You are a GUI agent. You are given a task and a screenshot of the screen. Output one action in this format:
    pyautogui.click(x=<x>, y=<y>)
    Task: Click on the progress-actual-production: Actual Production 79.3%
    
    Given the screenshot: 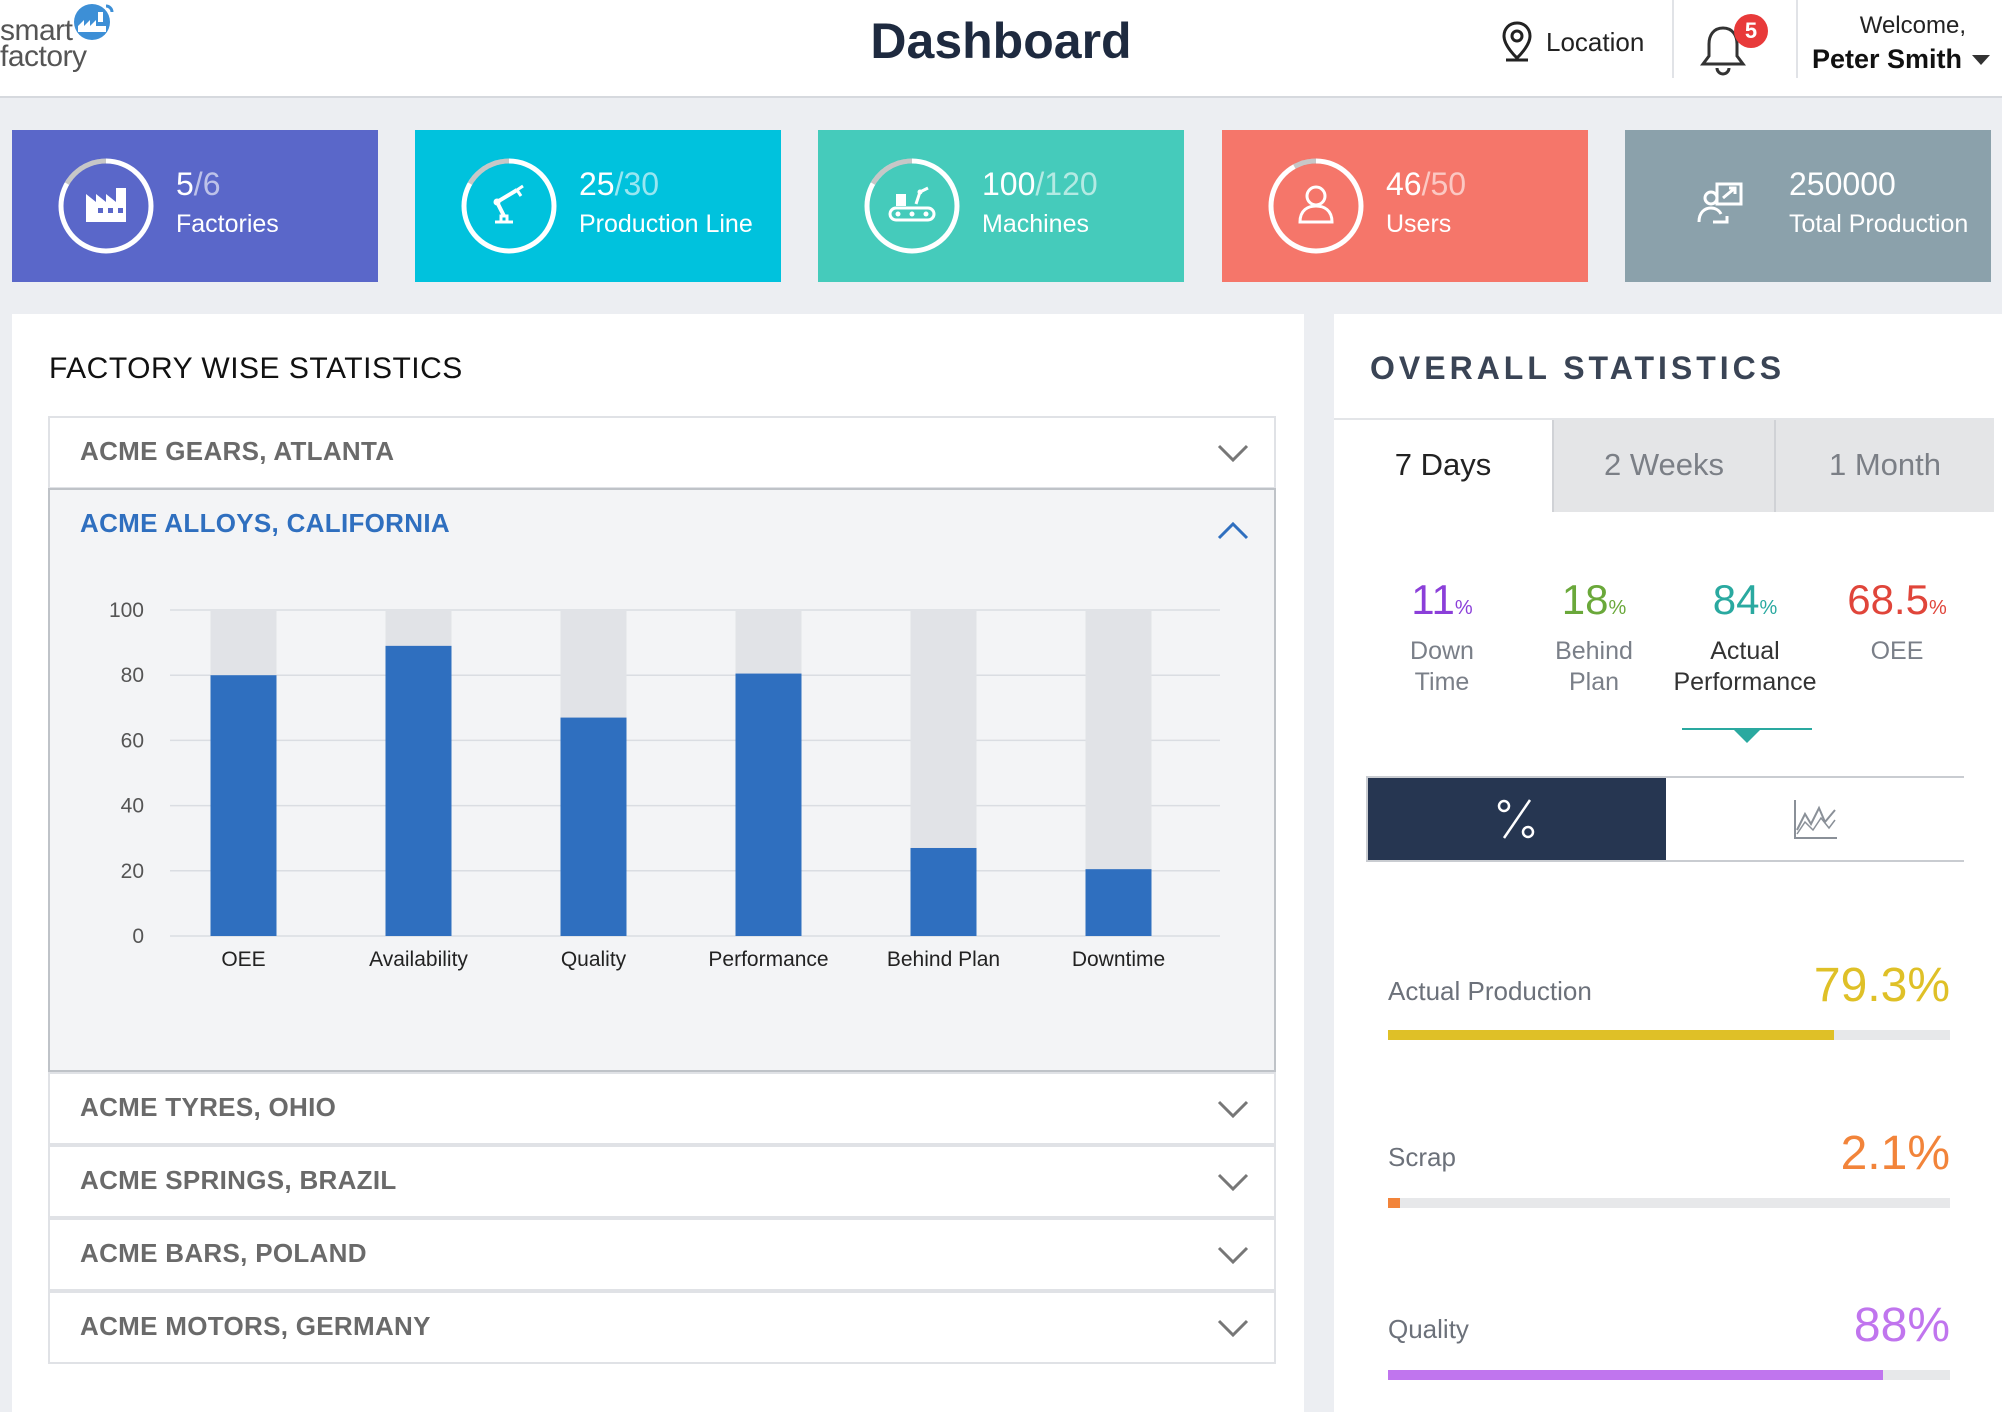 What is the action you would take?
    pyautogui.click(x=1669, y=1005)
    